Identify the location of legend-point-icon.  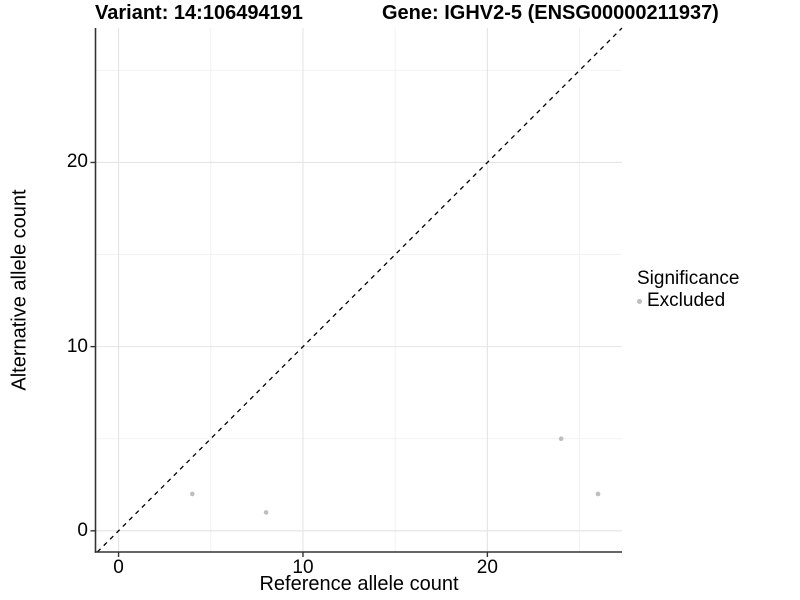
(639, 301).